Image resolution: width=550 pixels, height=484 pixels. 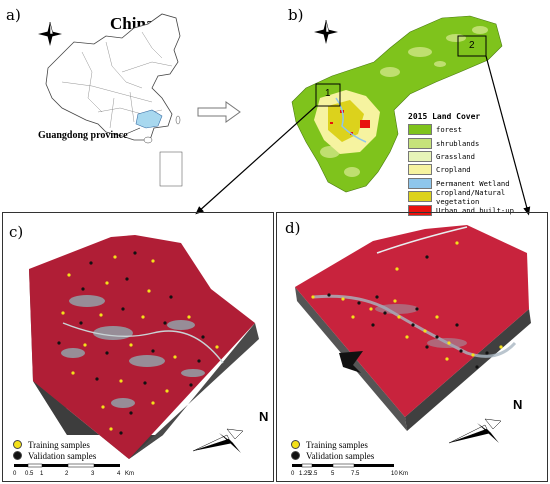 I want to click on north-arrow-a, so click(x=50, y=33).